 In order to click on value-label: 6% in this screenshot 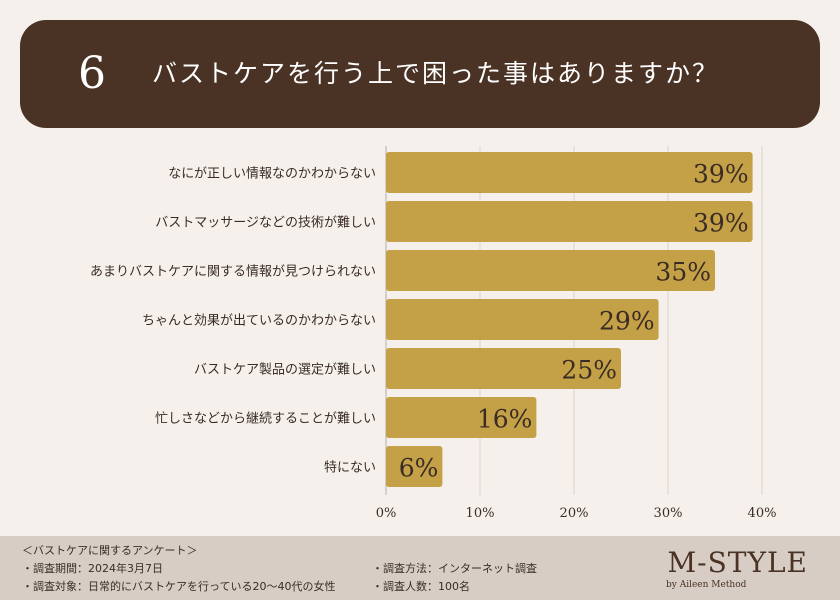, I will do `click(419, 468)`.